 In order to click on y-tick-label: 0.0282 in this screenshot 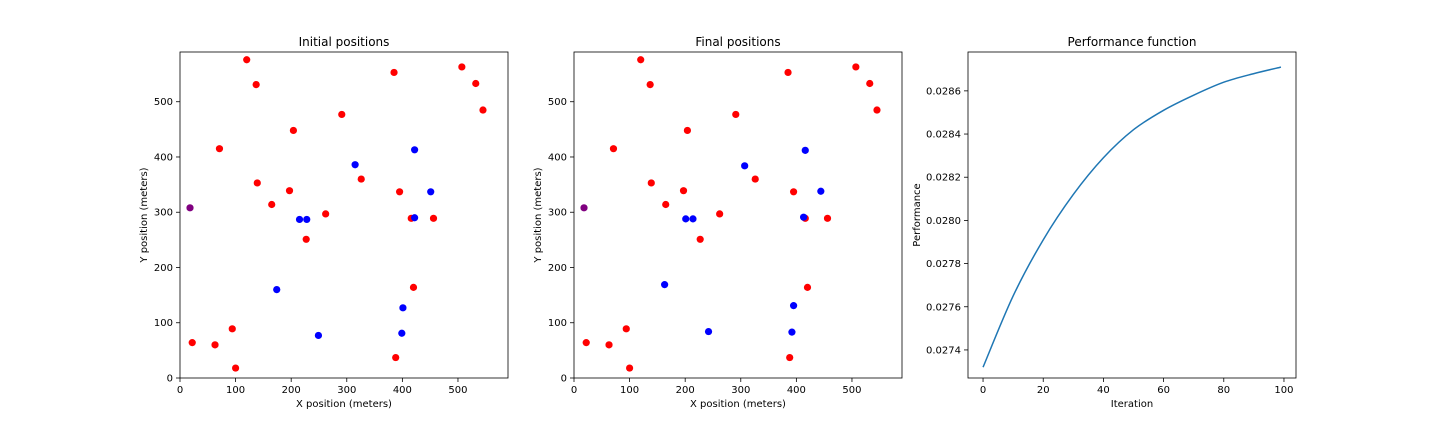, I will do `click(943, 178)`.